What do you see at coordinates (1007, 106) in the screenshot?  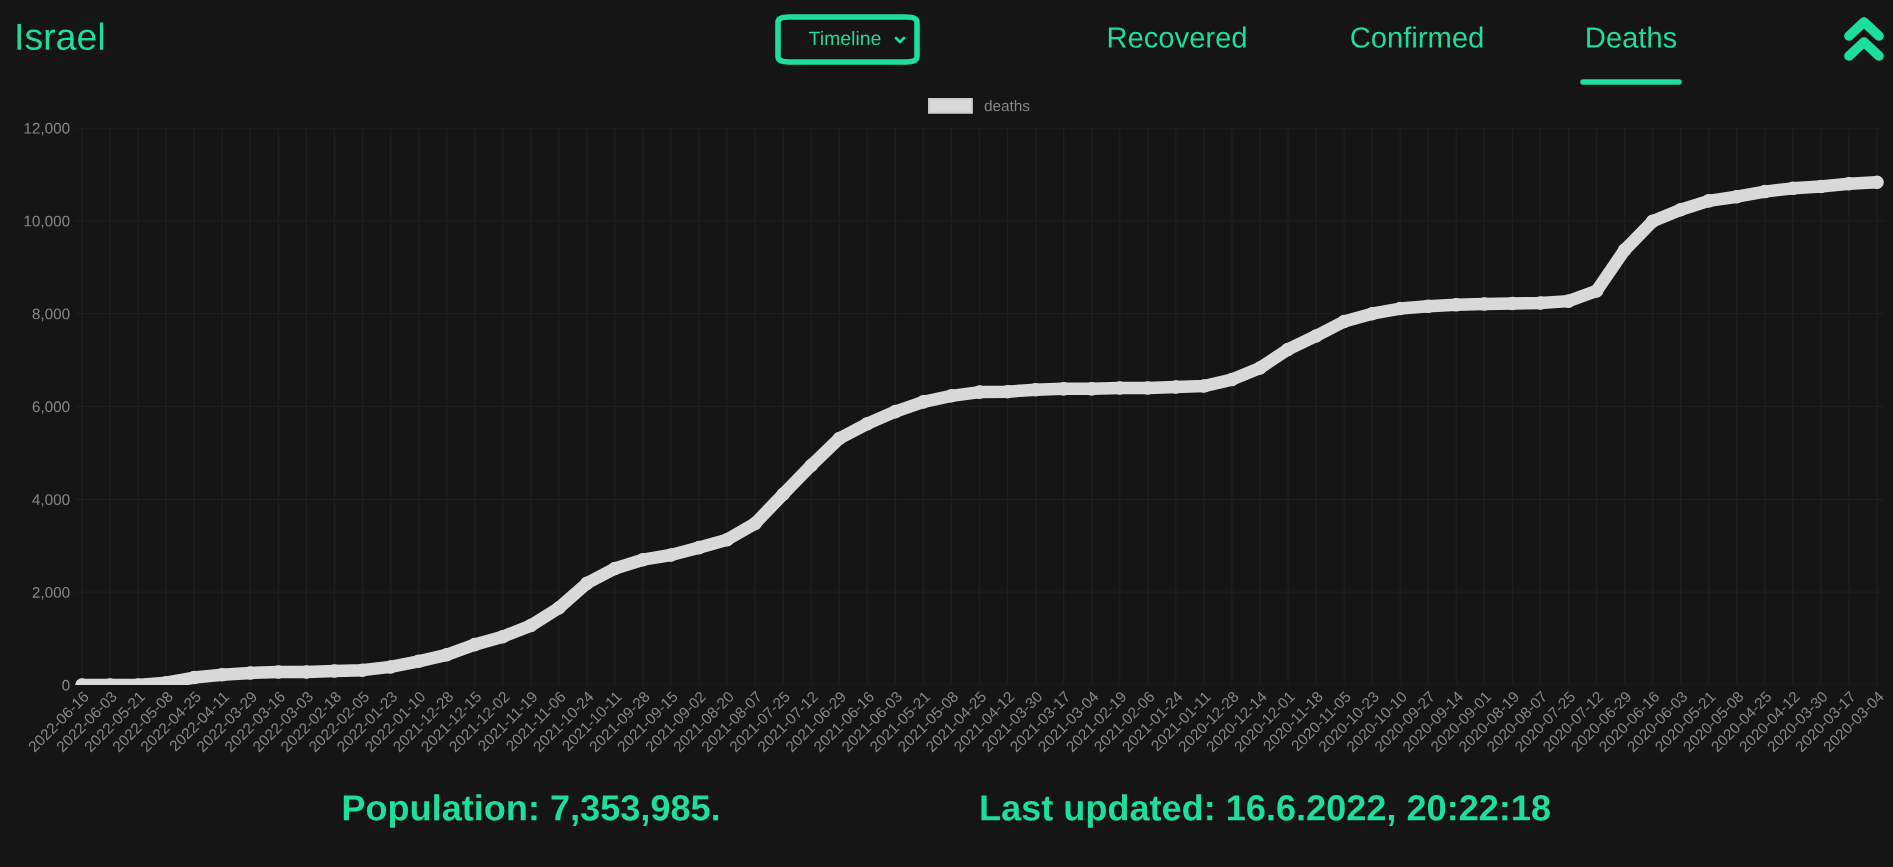 I see `legend-label: deaths` at bounding box center [1007, 106].